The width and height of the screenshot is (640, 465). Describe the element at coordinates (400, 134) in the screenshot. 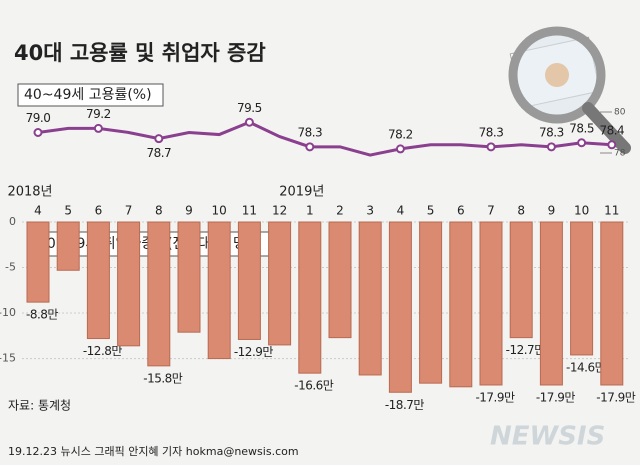

I see `data-label: 78.2` at that location.